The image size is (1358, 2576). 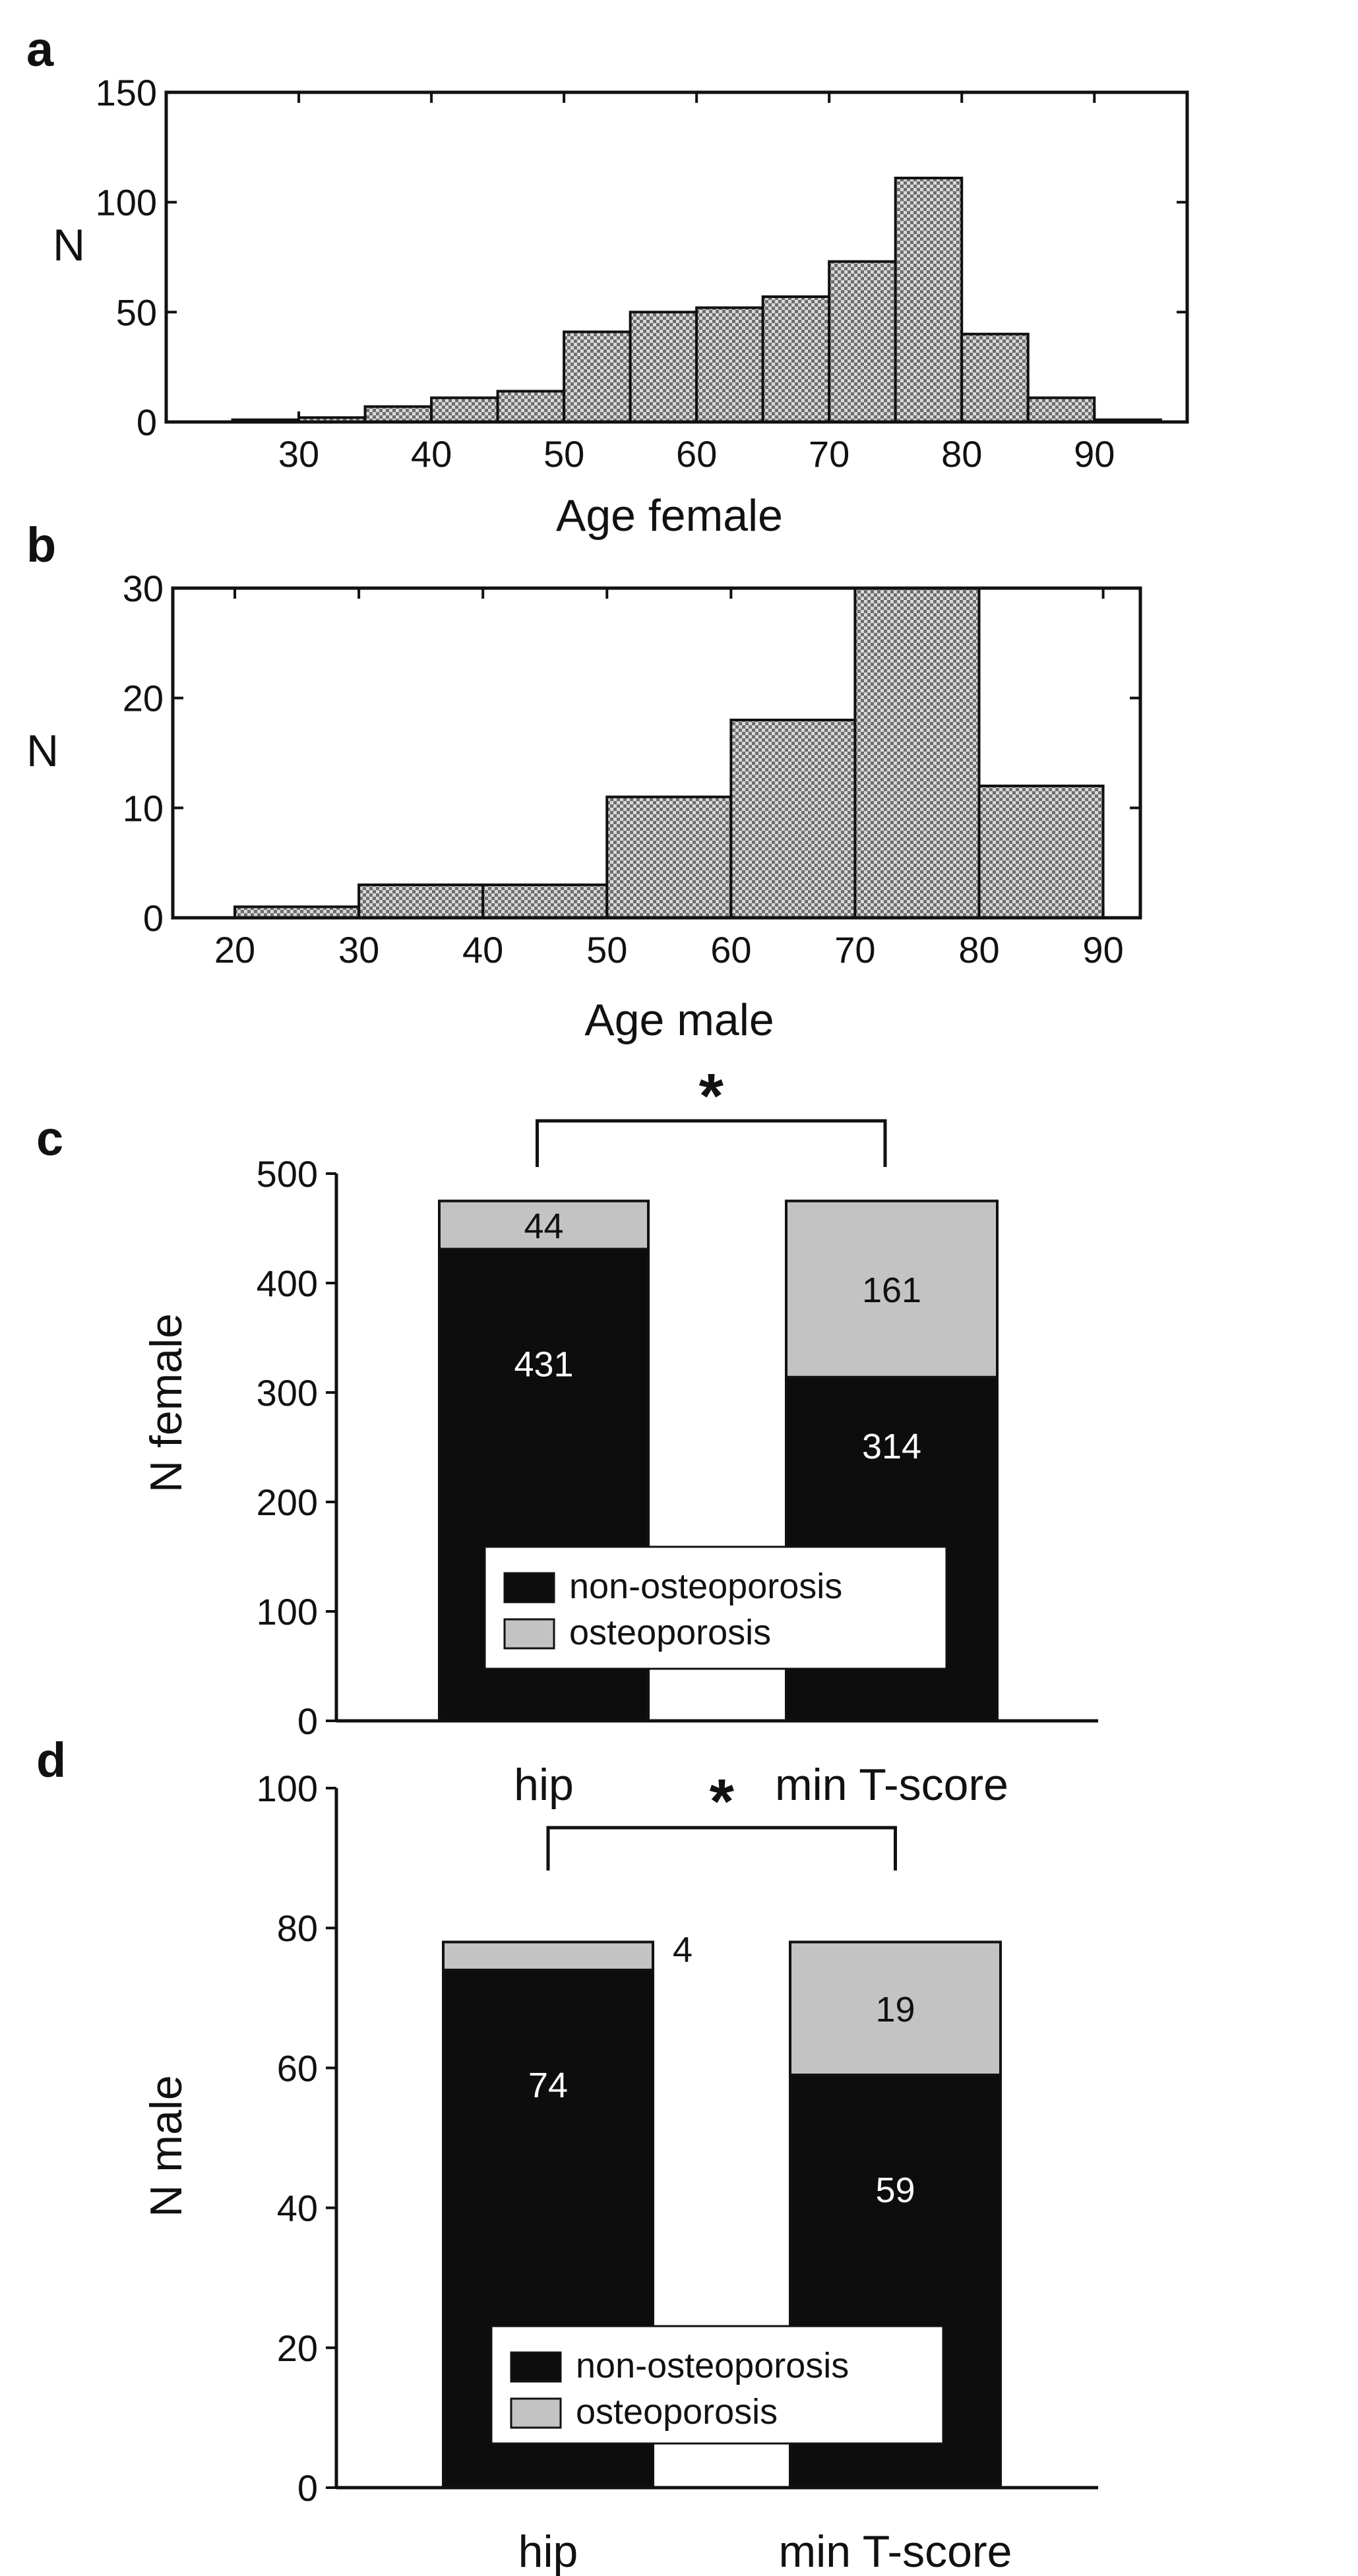 What do you see at coordinates (482, 950) in the screenshot?
I see `panel-b-x-tick-label: 40` at bounding box center [482, 950].